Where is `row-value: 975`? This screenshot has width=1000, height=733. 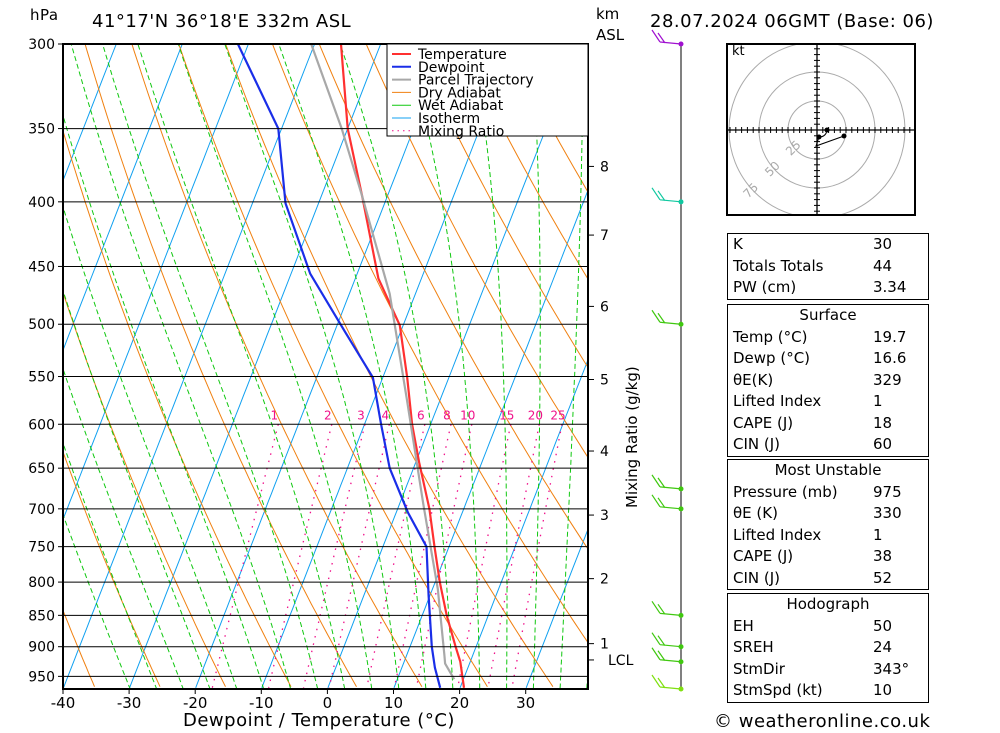
row-value: 975 is located at coordinates (887, 491).